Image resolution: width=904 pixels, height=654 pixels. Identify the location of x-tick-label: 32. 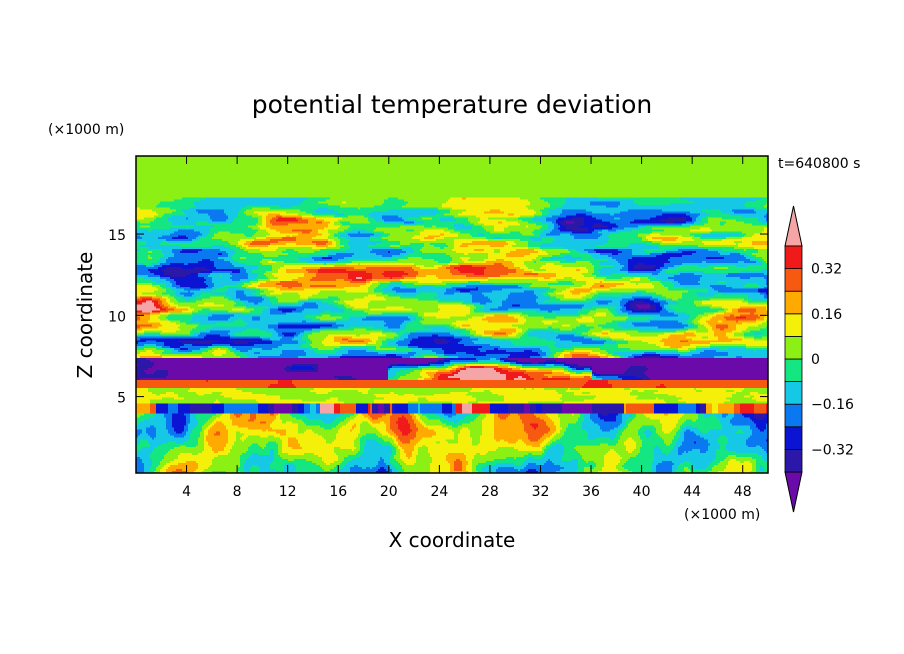
(541, 492).